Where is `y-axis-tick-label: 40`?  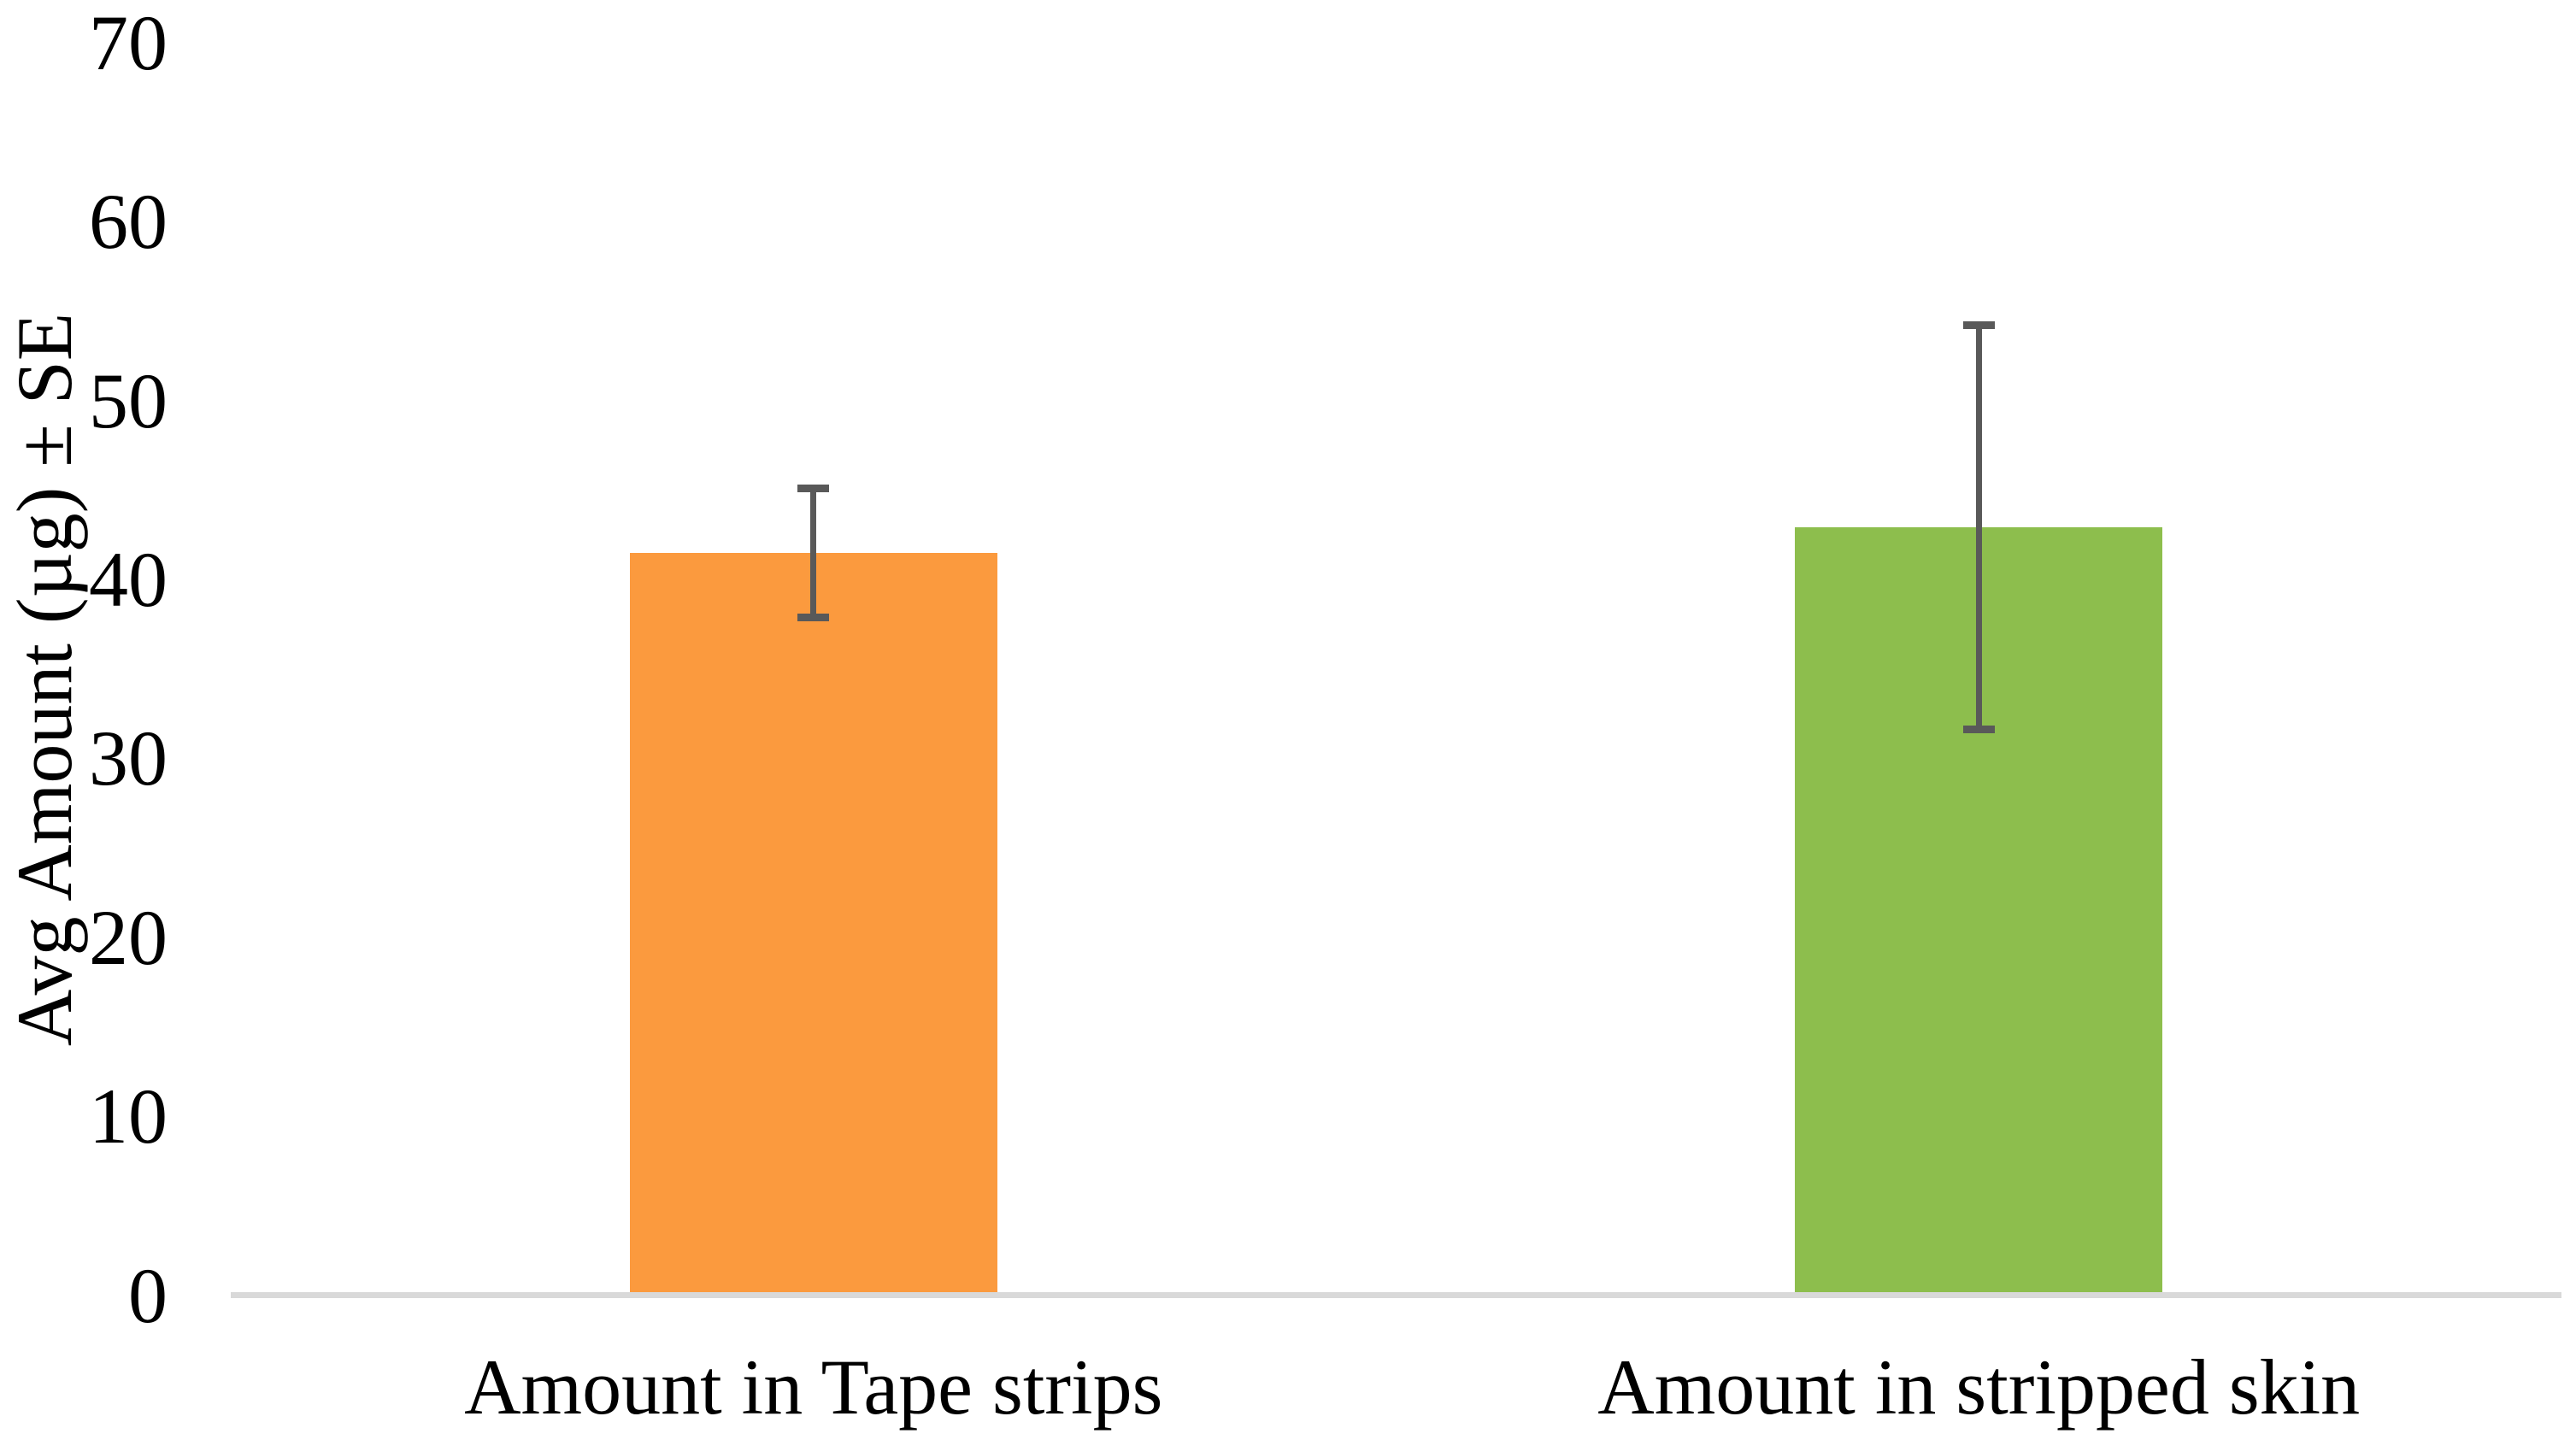 y-axis-tick-label: 40 is located at coordinates (128, 580).